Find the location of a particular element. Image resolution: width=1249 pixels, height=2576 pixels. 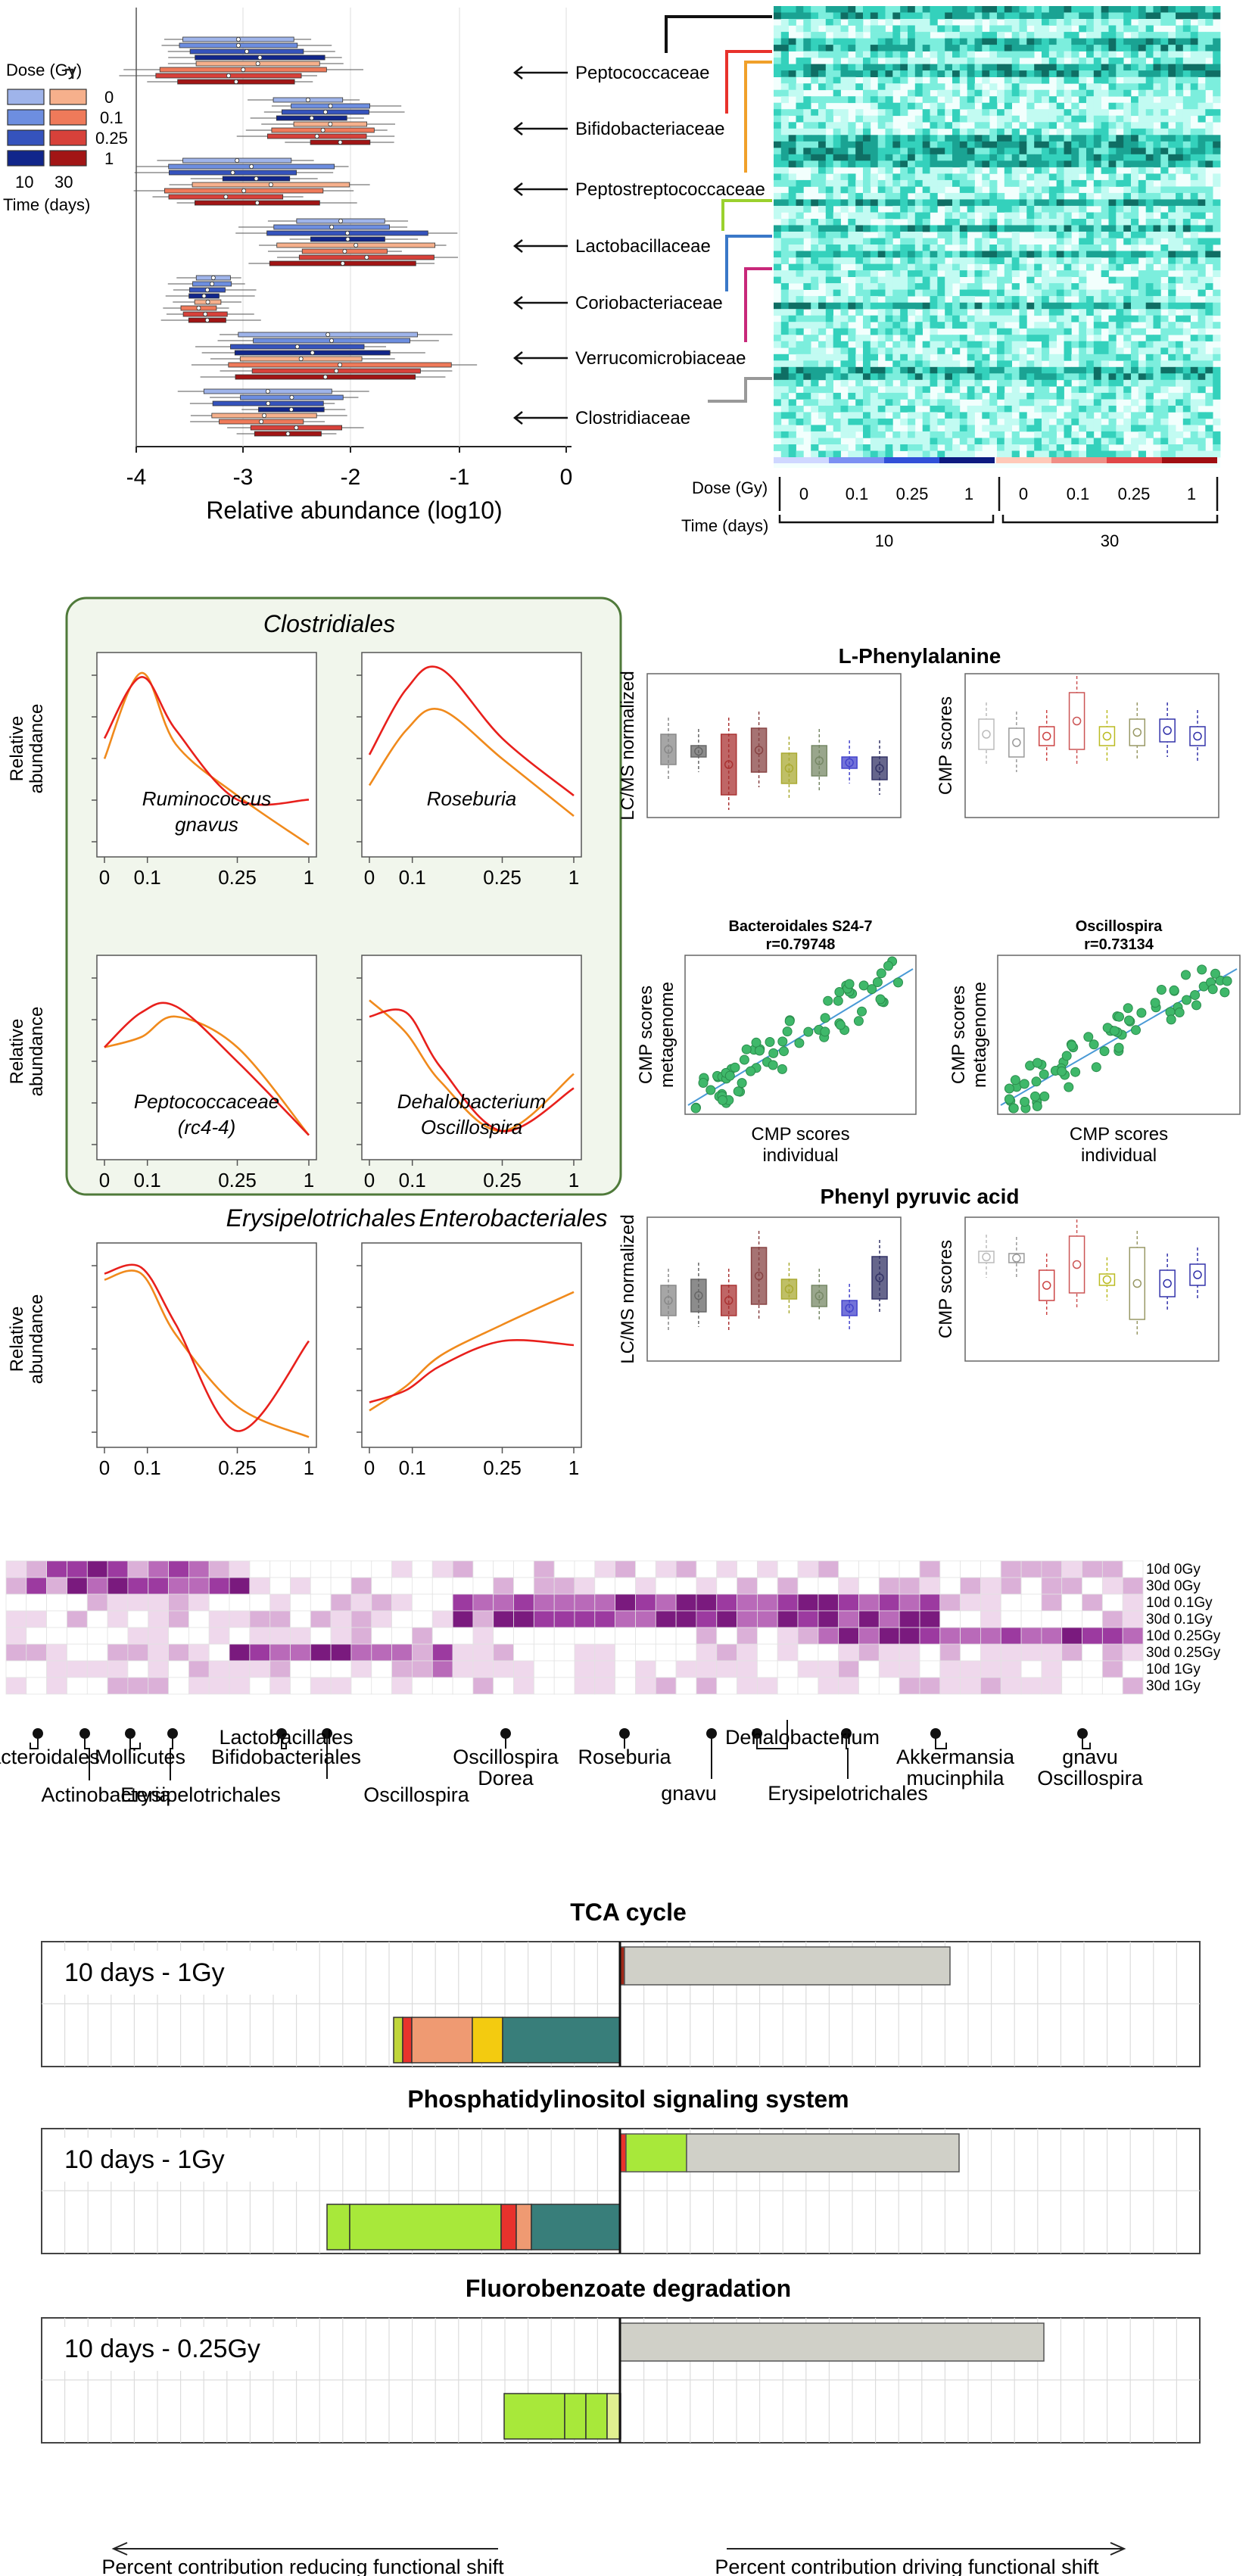

bar-segment is located at coordinates (338, 2227).